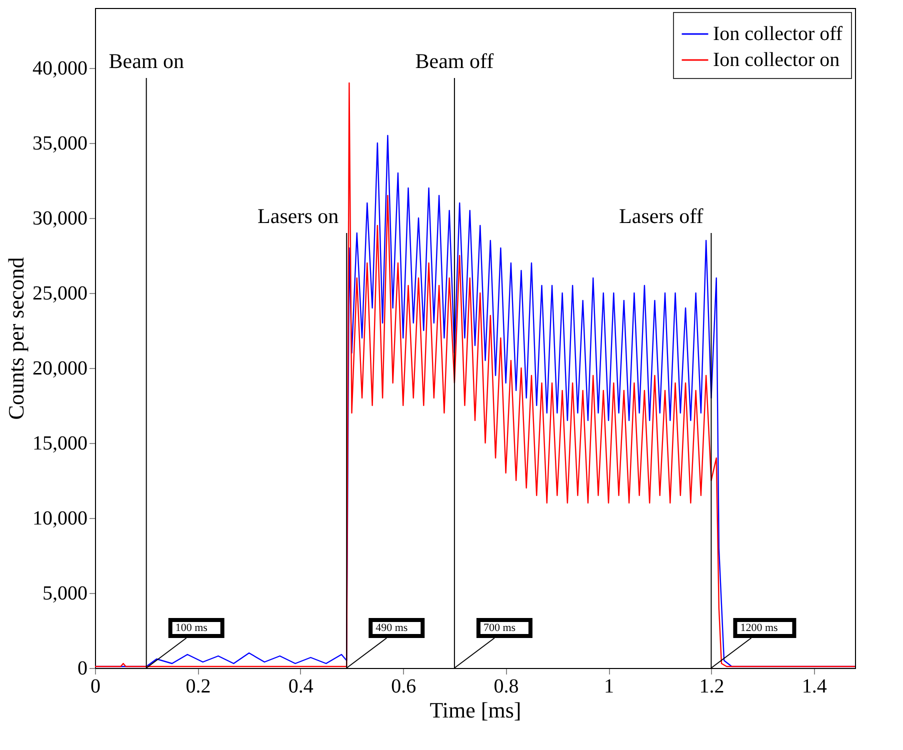  Describe the element at coordinates (301, 687) in the screenshot. I see `x-tick-label: 0.4` at that location.